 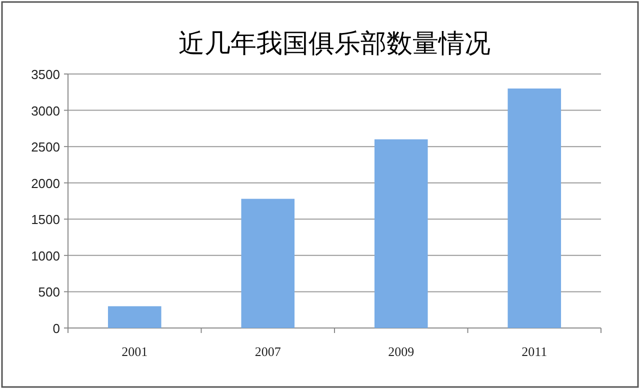 What do you see at coordinates (45, 110) in the screenshot?
I see `y-tick-label: 3000` at bounding box center [45, 110].